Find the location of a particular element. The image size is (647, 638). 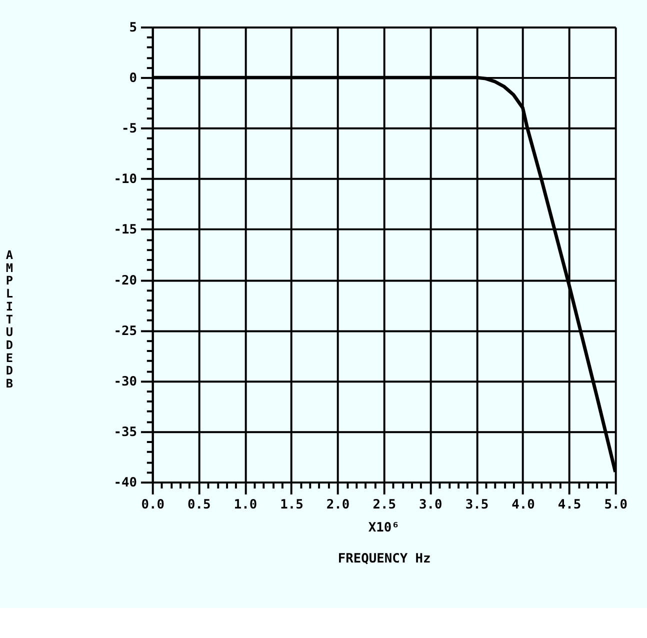

y-tick-label: -20 is located at coordinates (126, 280).